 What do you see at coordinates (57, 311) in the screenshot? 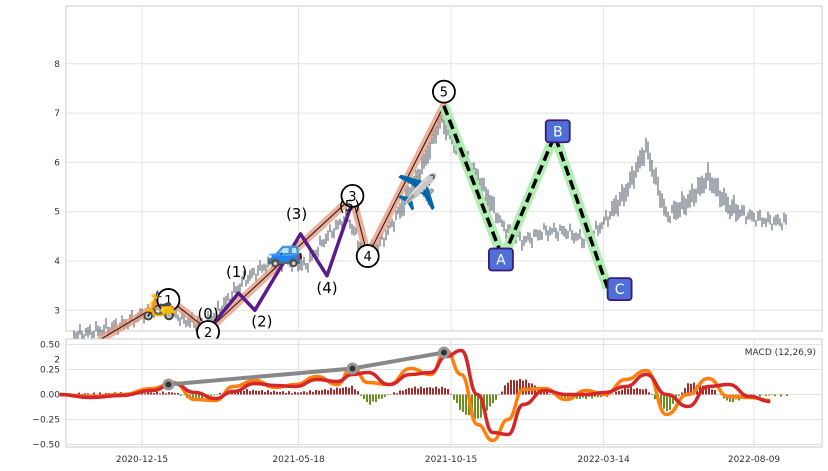
I see `price-y-tick-label: 3` at bounding box center [57, 311].